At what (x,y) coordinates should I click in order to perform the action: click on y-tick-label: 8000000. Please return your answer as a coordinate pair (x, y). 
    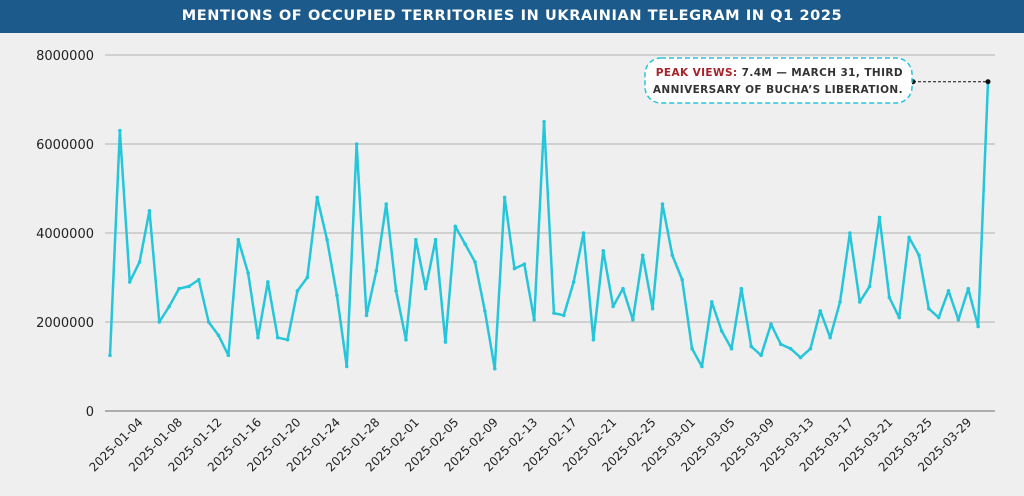
    Looking at the image, I should click on (65, 56).